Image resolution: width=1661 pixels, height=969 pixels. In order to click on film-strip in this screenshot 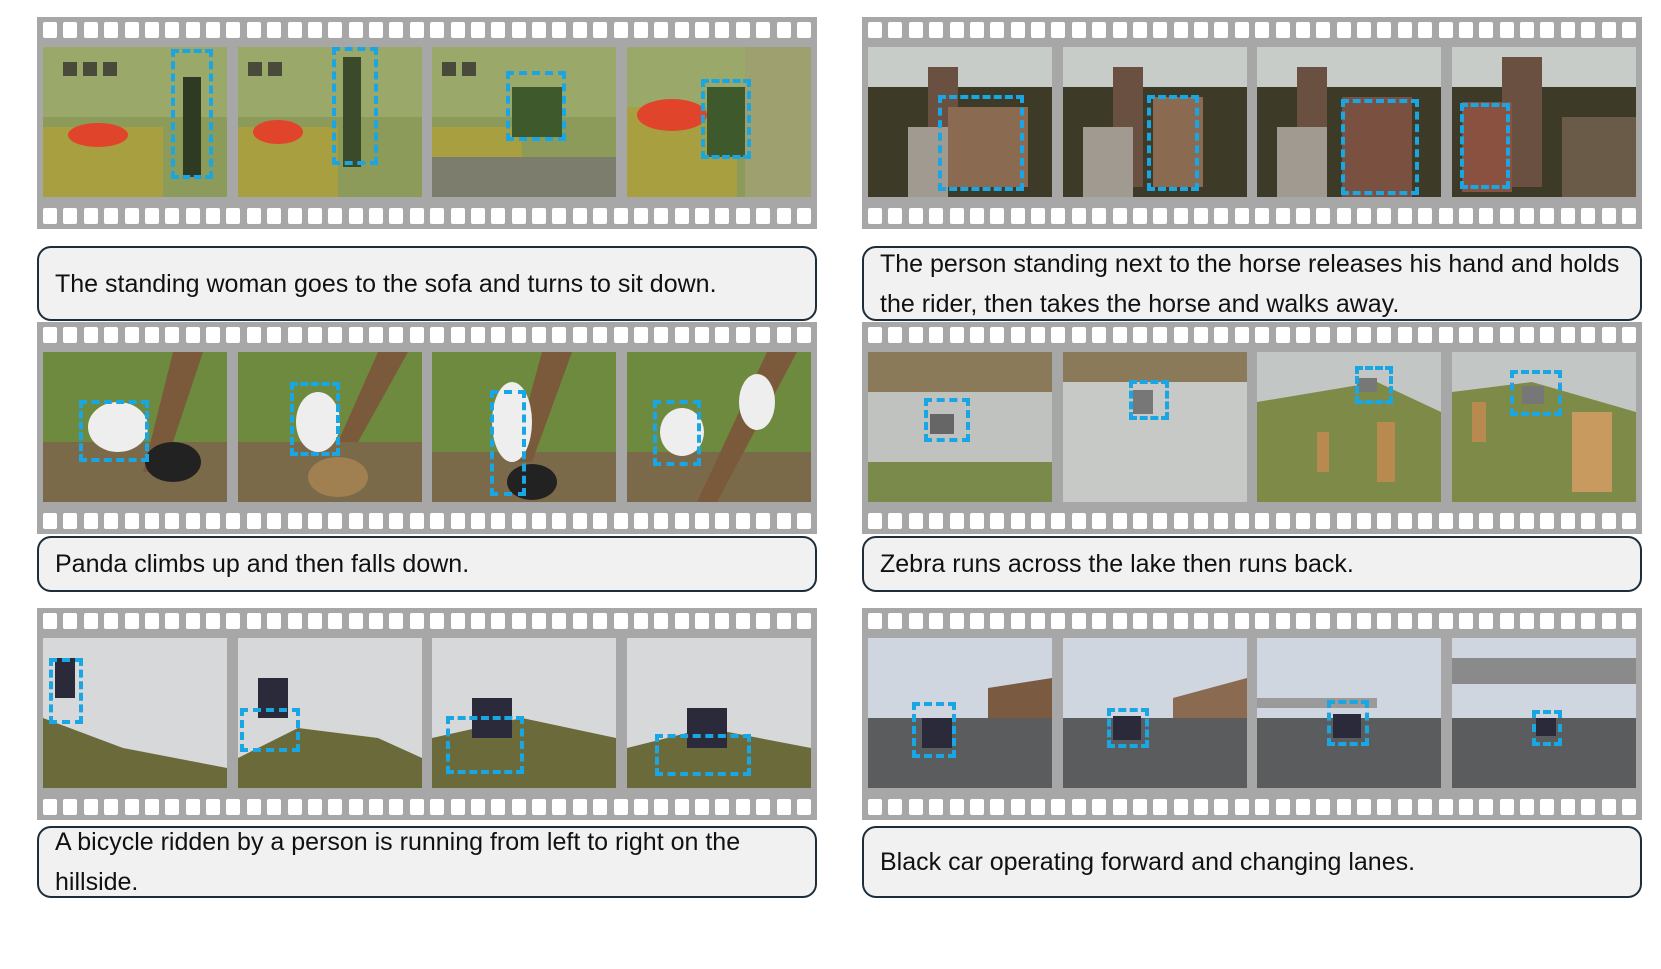, I will do `click(427, 714)`.